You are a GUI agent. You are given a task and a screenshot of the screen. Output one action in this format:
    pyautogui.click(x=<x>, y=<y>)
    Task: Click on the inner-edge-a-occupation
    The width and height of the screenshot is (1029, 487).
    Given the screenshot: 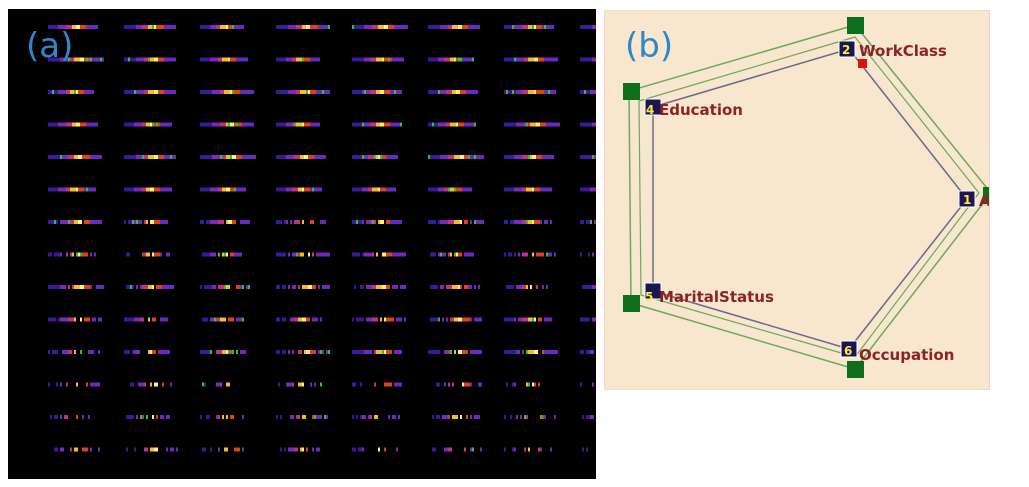 What is the action you would take?
    pyautogui.click(x=908, y=274)
    